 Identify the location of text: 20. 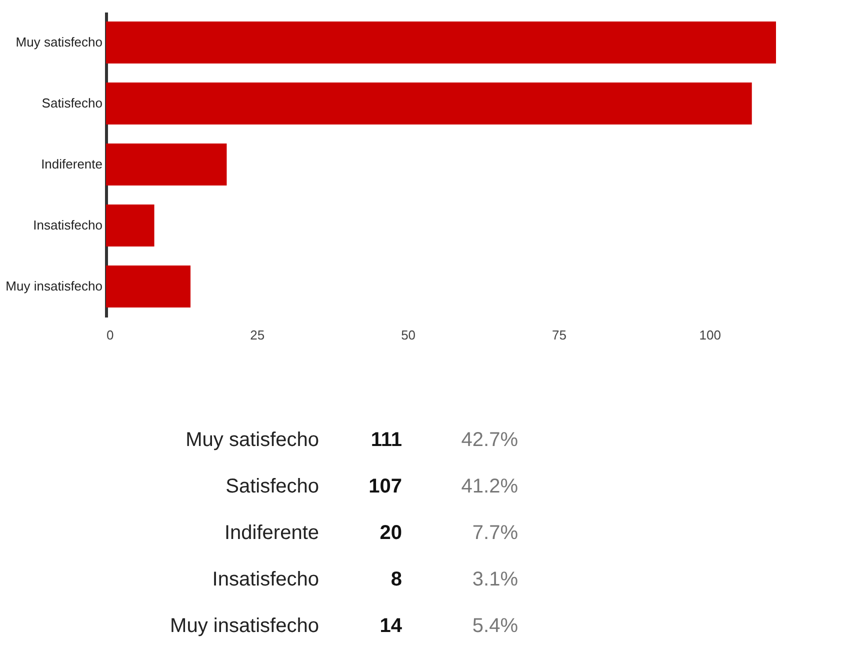
(391, 533).